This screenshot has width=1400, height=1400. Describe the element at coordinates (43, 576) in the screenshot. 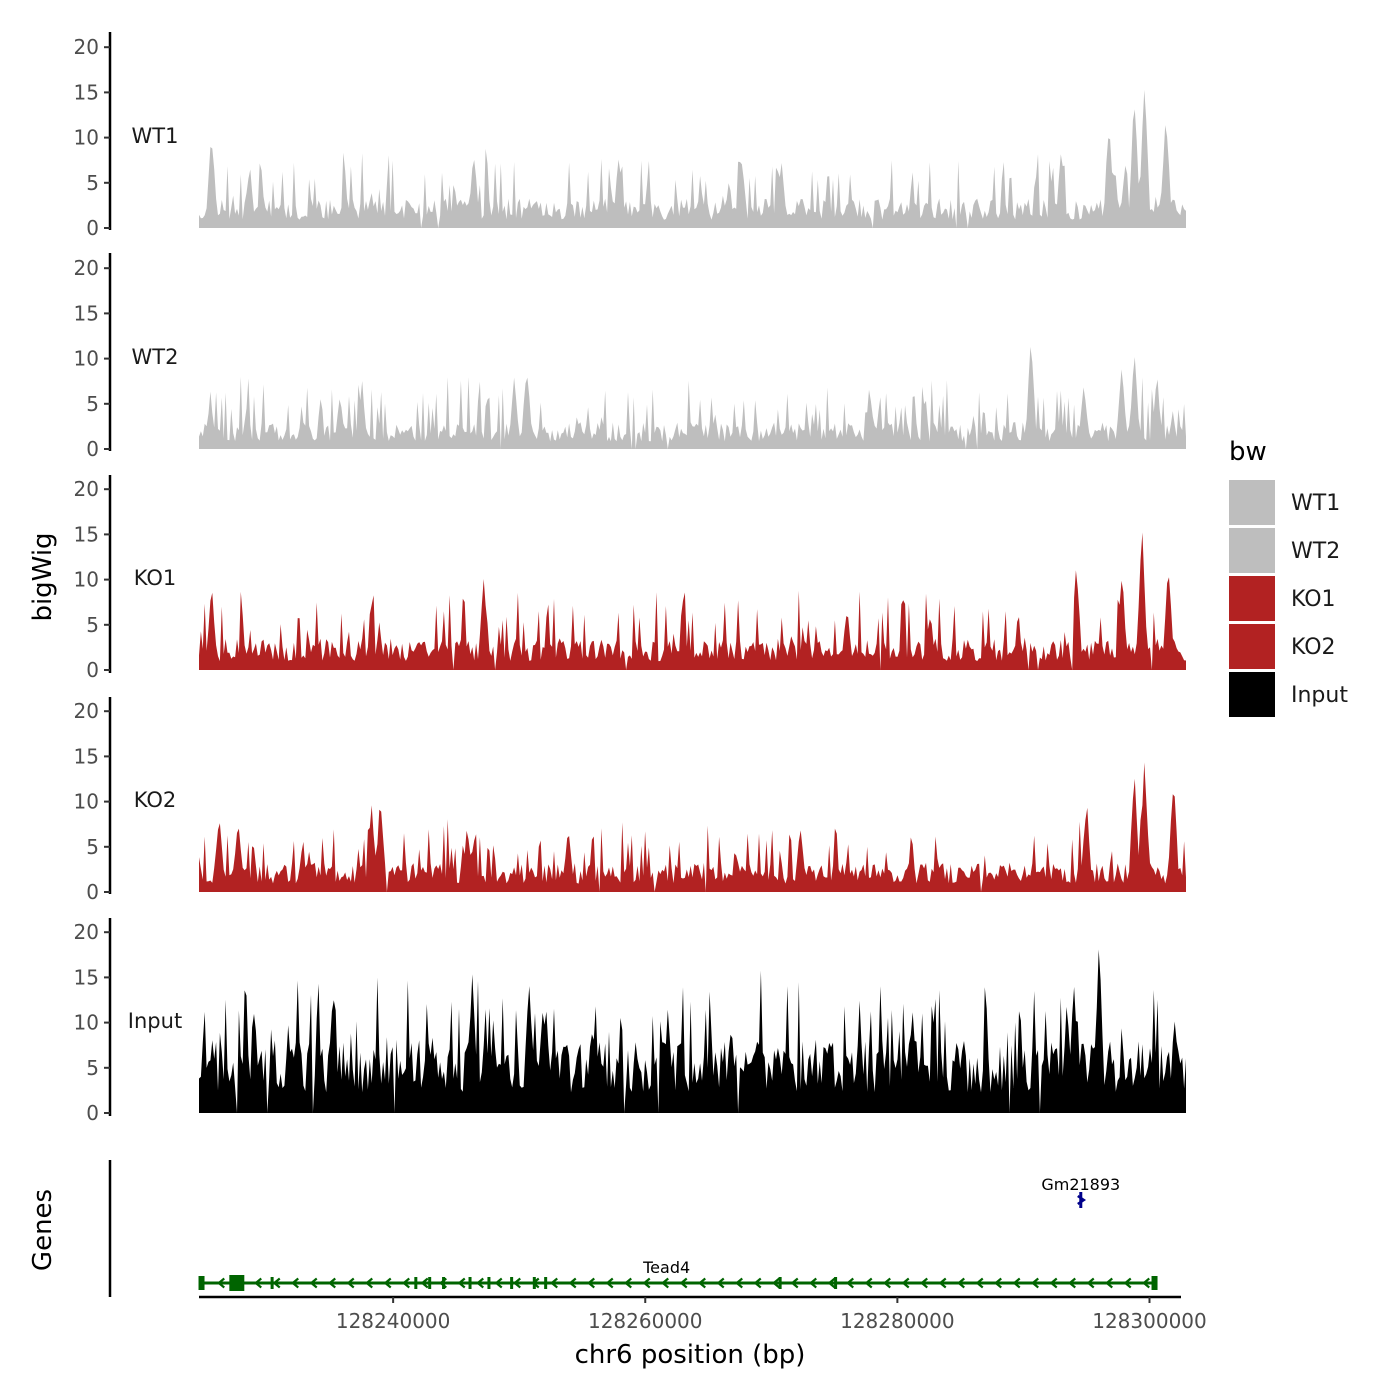

I see `y-axis-title: bigWig` at that location.